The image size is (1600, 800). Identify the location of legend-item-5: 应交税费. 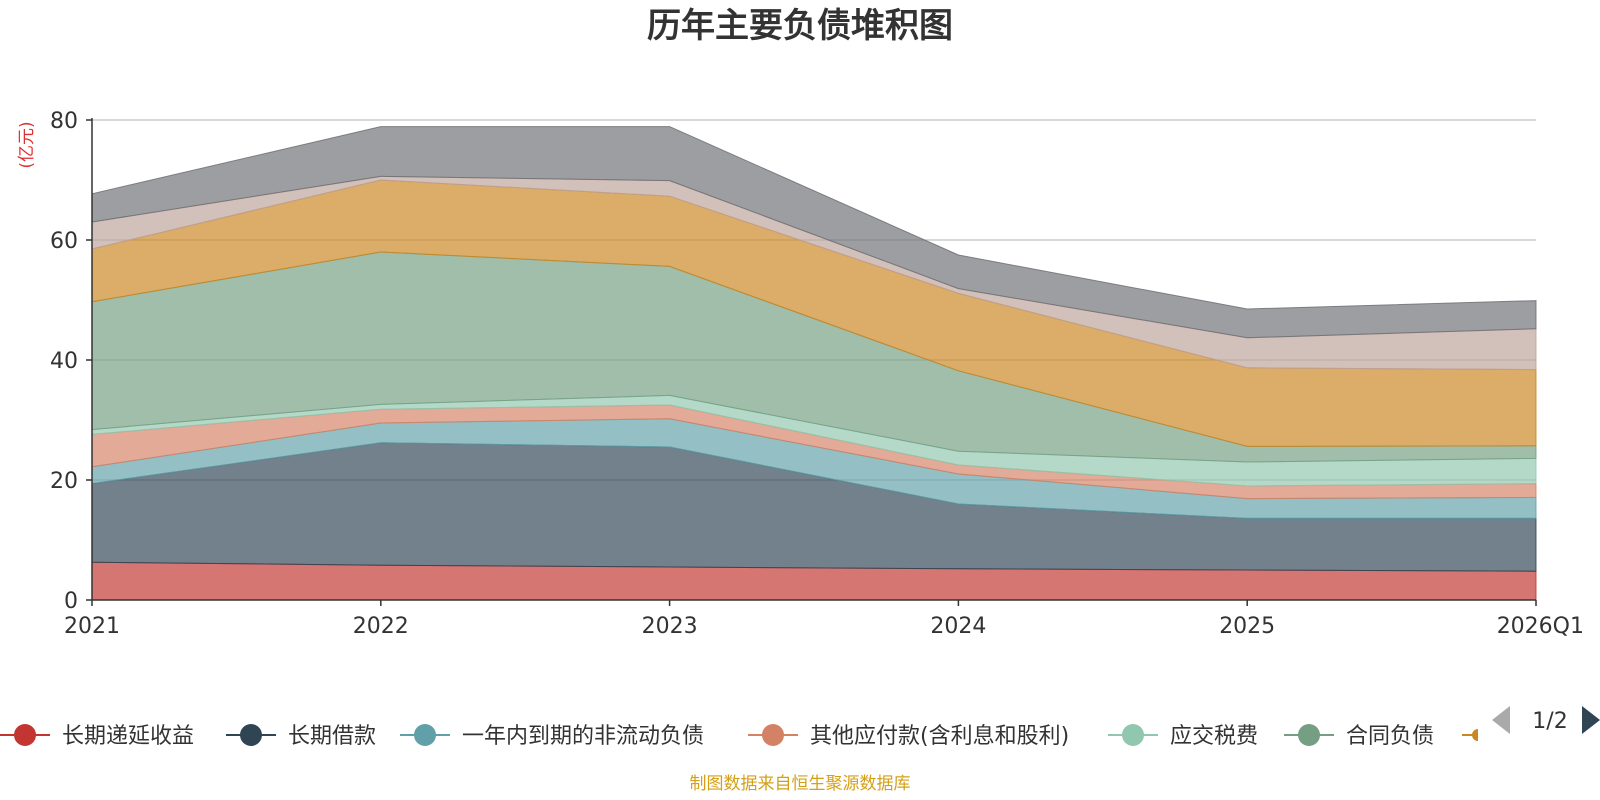
(1183, 736).